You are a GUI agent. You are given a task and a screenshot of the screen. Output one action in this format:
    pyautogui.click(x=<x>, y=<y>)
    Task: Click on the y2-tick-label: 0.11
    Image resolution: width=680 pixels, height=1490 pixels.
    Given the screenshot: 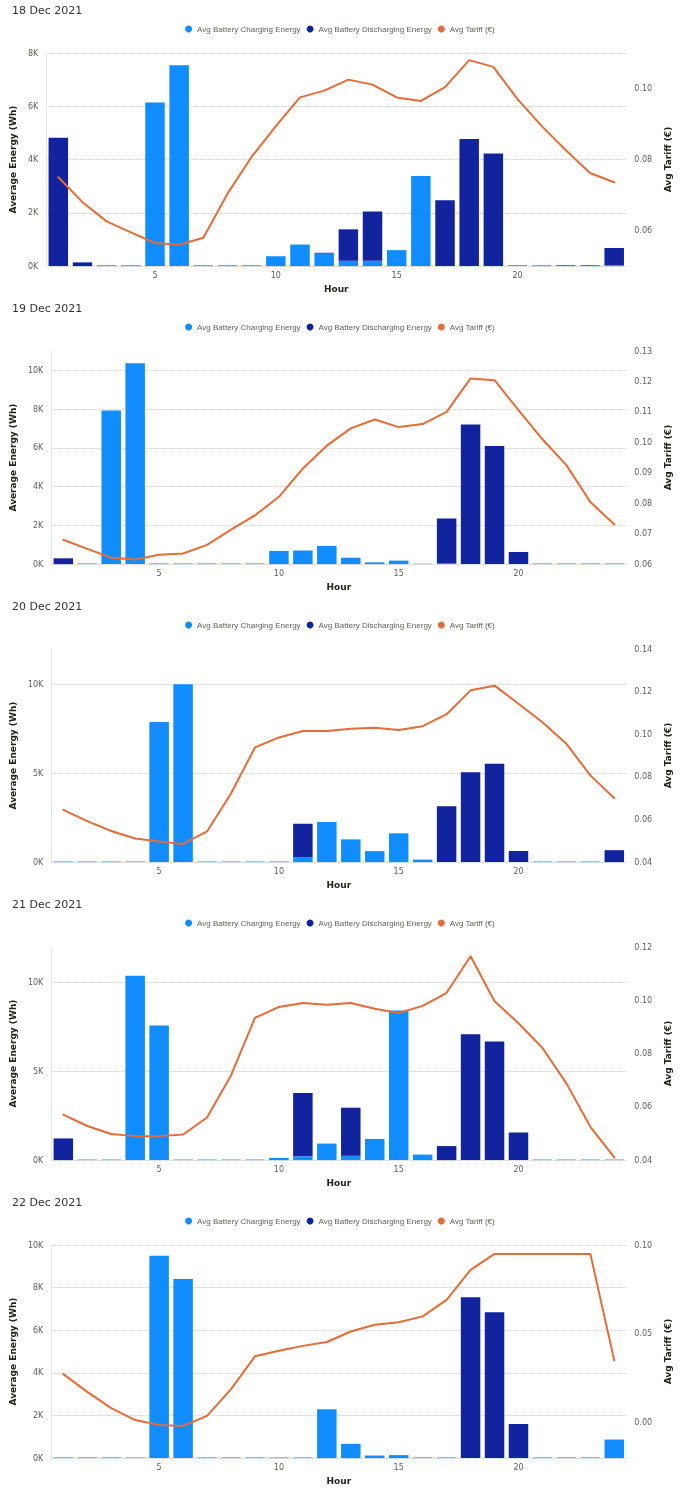 What is the action you would take?
    pyautogui.click(x=643, y=412)
    